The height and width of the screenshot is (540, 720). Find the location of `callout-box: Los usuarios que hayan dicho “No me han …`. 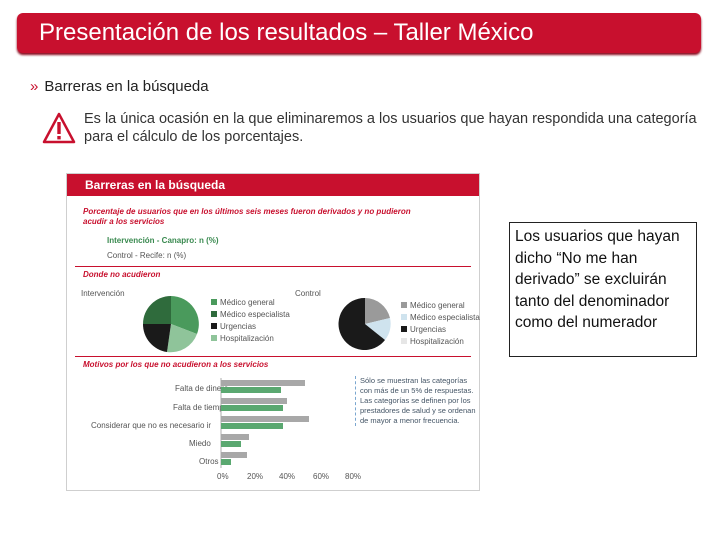

callout-box: Los usuarios que hayan dicho “No me han … is located at coordinates (603, 289).